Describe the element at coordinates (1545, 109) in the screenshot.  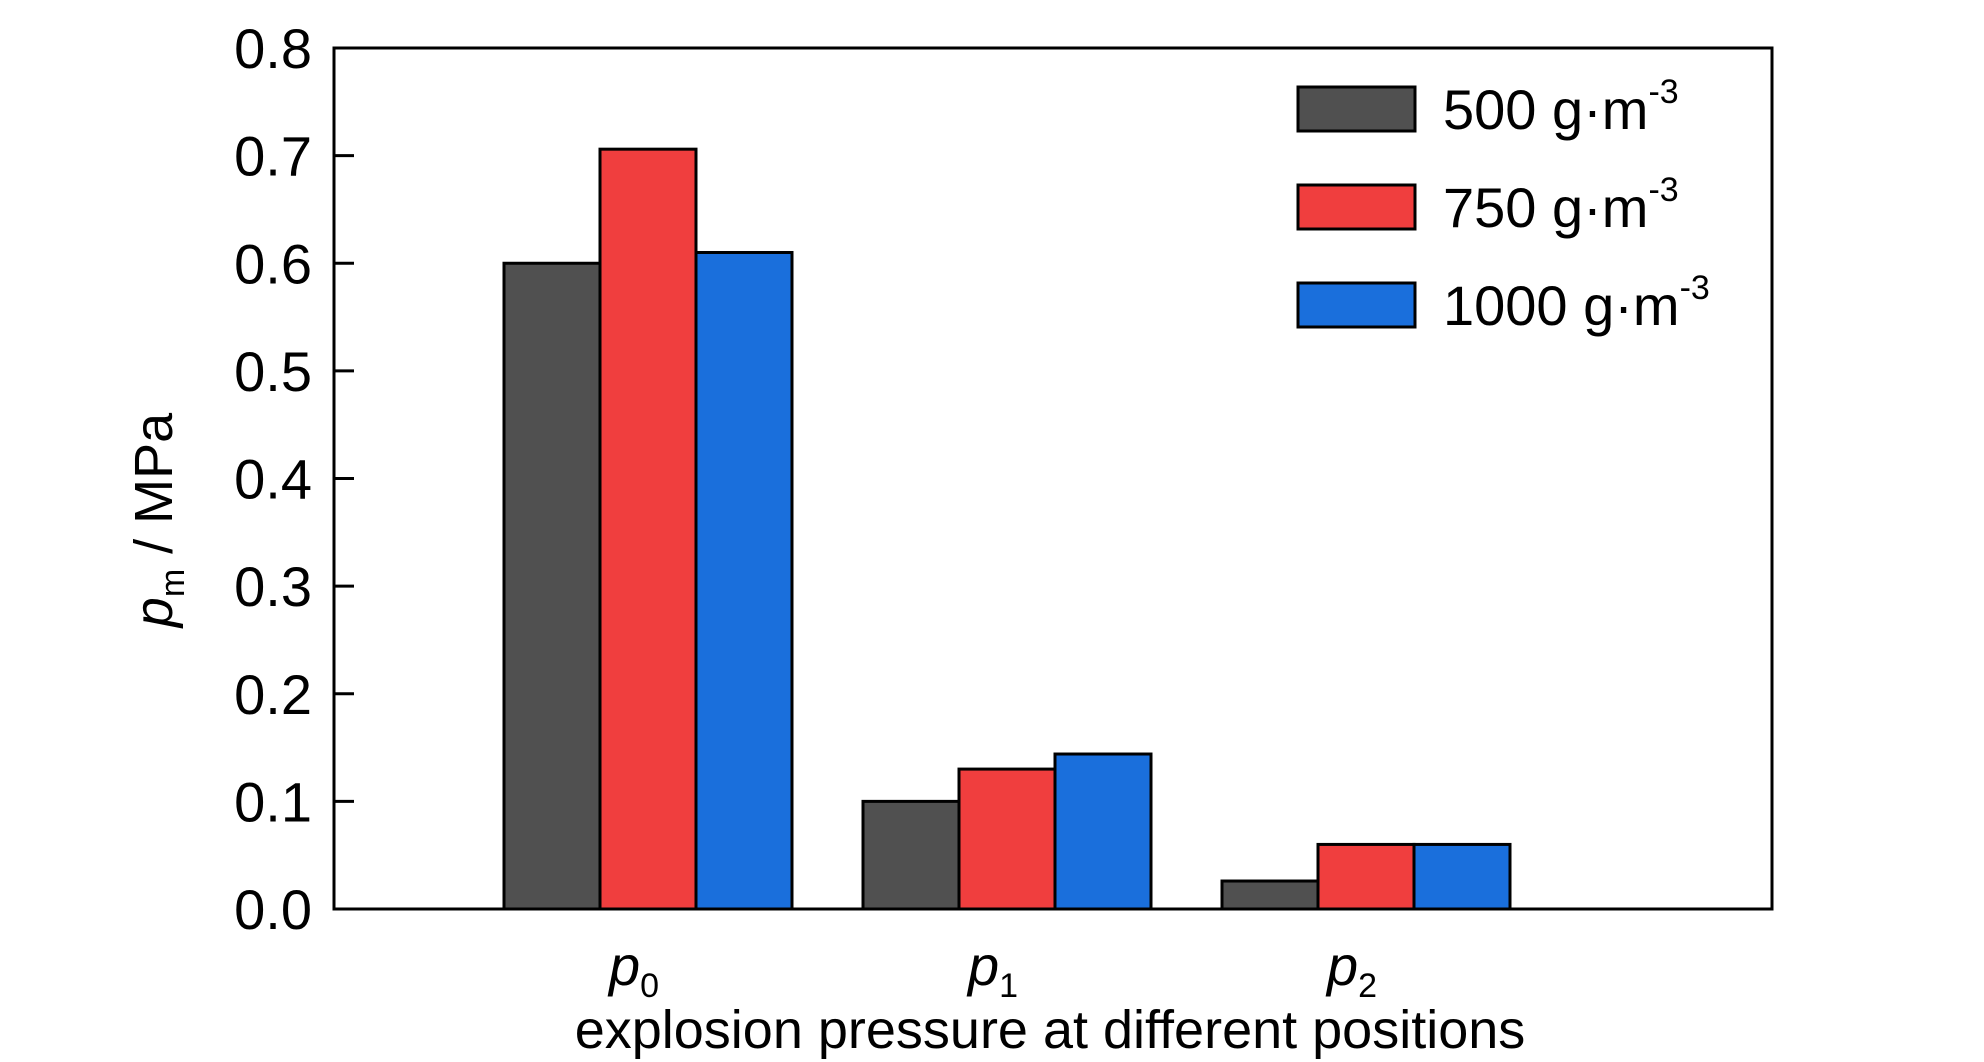
I see `legend-label-main: 500 g·m` at that location.